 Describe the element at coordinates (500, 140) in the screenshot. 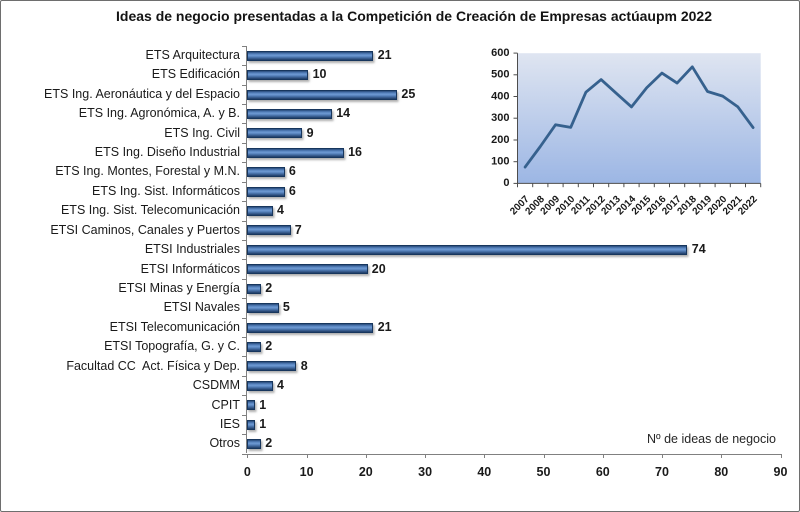

I see `svg-text: 200` at that location.